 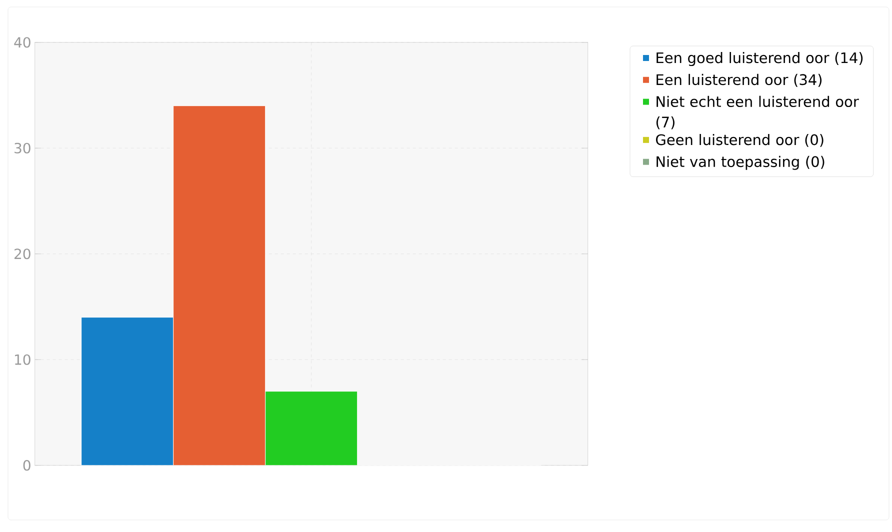 I want to click on y-tick-label: 20, so click(x=22, y=254).